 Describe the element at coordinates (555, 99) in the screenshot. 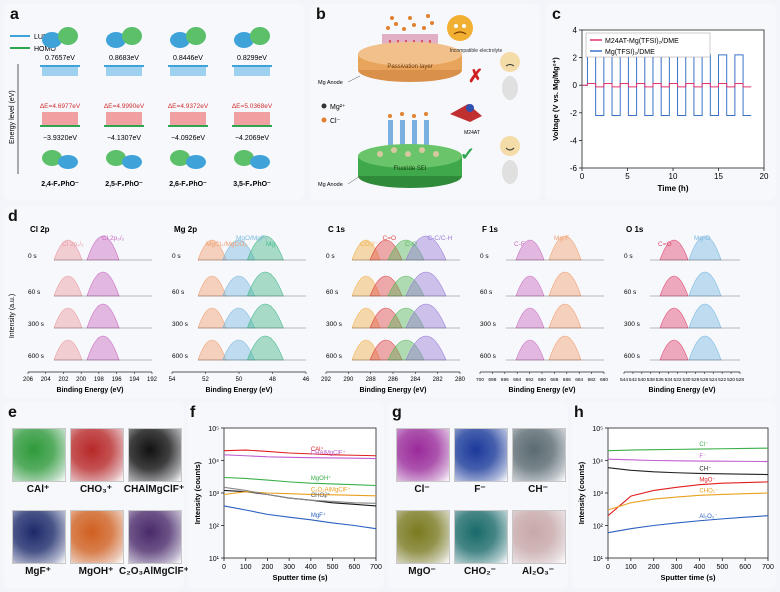

I see `y-axis-label: Voltage (V vs. Mg/Mg²⁺)` at that location.